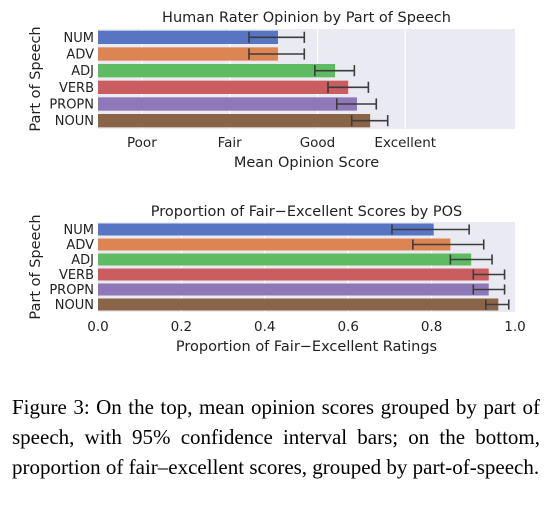 This screenshot has height=513, width=550. What do you see at coordinates (181, 327) in the screenshot?
I see `chart2-x-tick-label: 0.2` at bounding box center [181, 327].